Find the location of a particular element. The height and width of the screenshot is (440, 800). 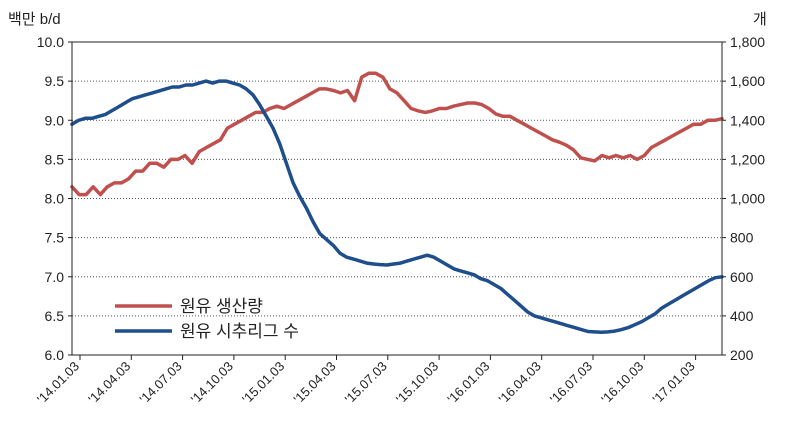

right-tick-label: 1,000 is located at coordinates (747, 199).